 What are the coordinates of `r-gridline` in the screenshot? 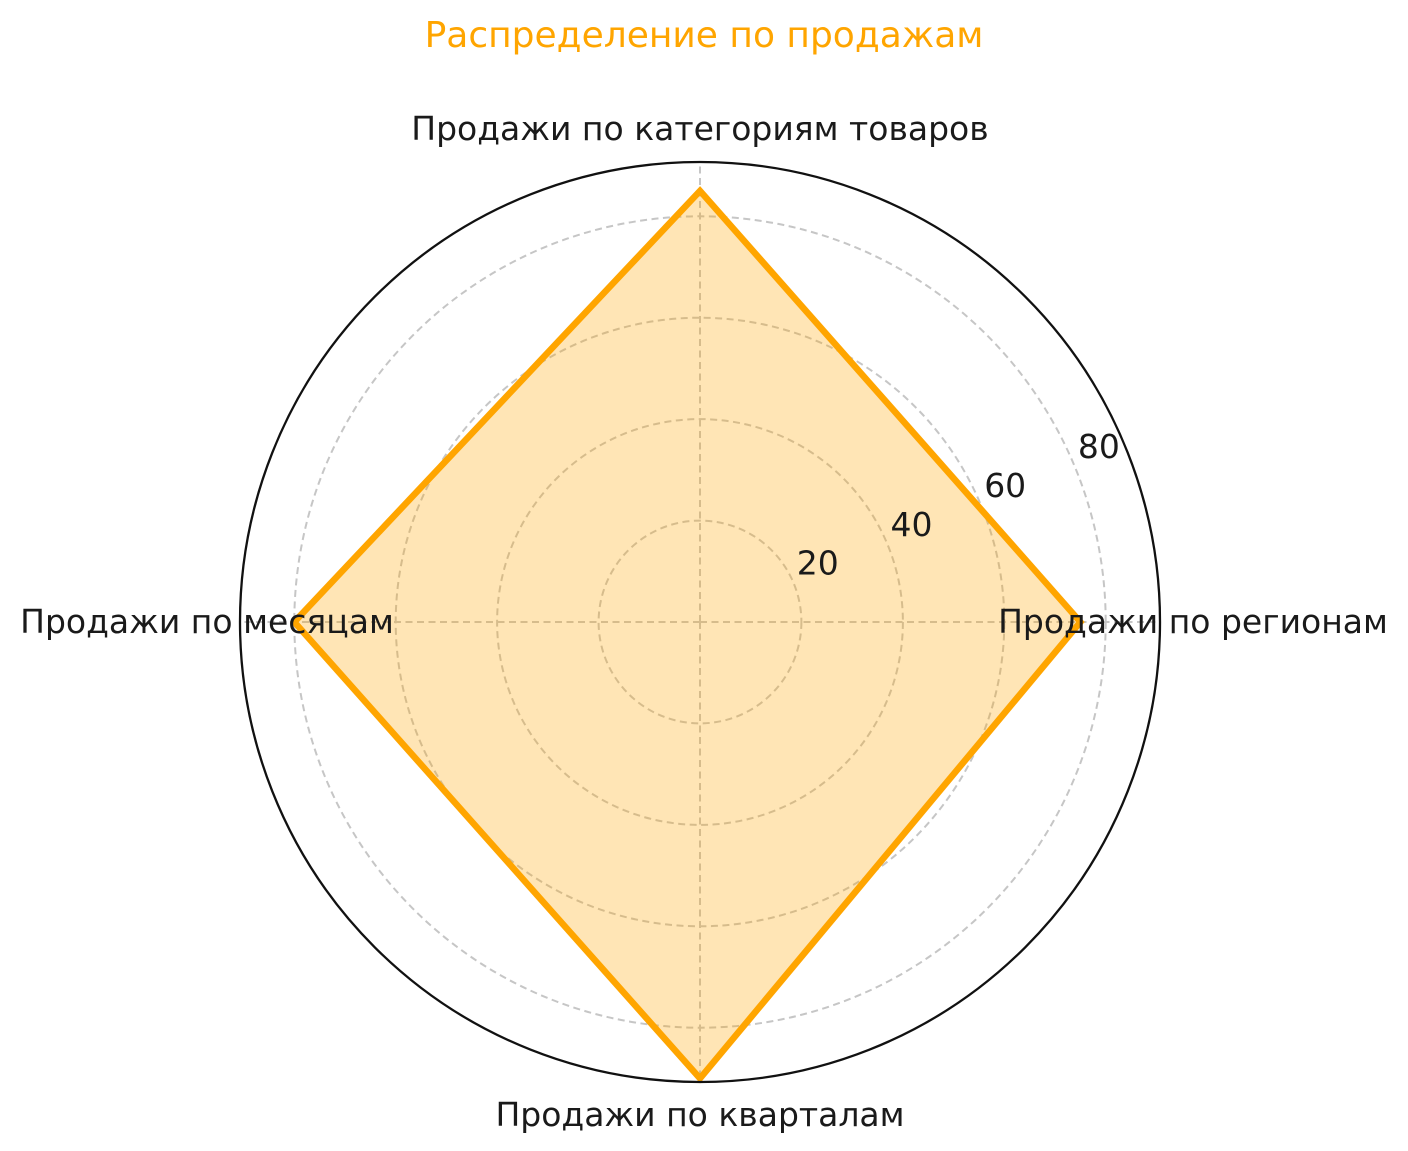 It's located at (700, 622).